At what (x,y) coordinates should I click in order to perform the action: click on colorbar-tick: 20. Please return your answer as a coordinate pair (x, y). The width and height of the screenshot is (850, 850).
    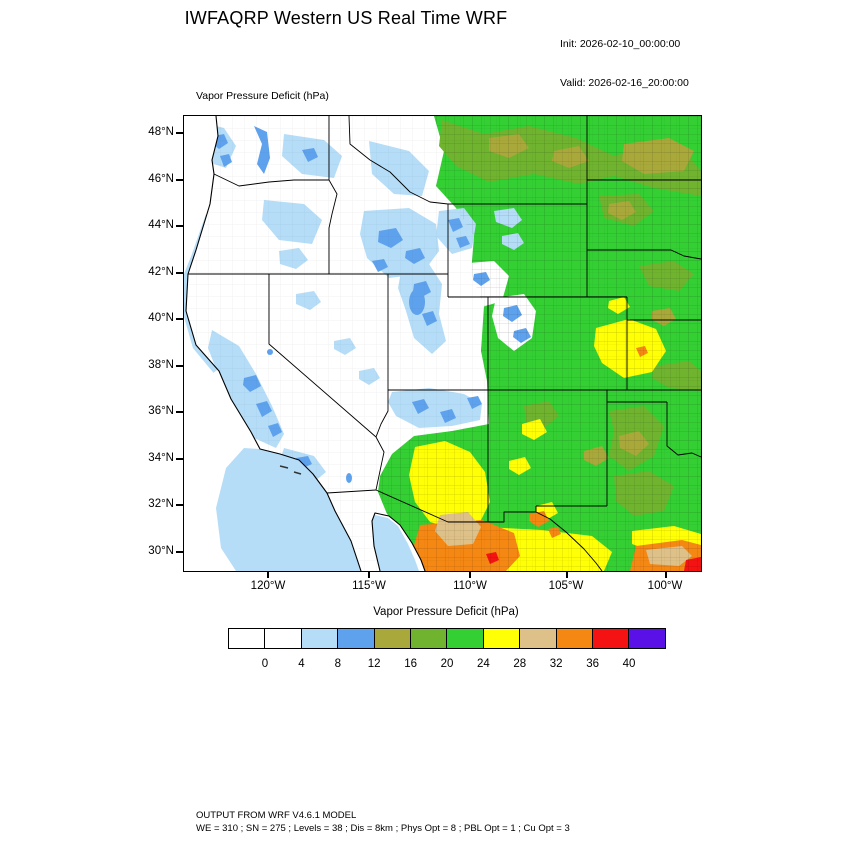
    Looking at the image, I should click on (447, 664).